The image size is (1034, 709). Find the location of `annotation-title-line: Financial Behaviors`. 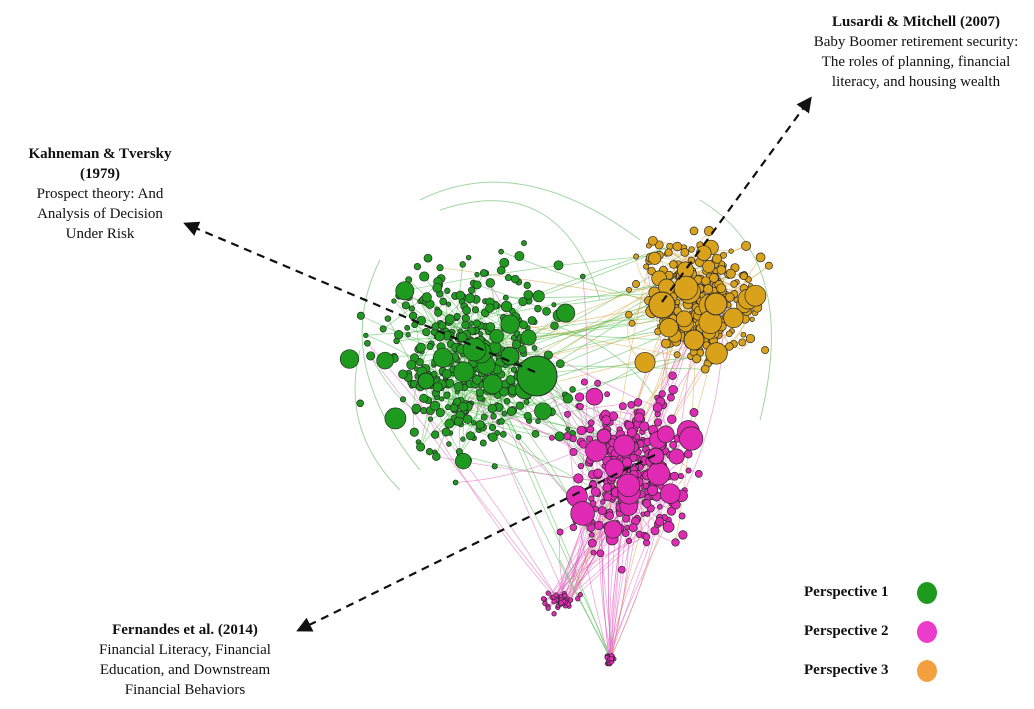

annotation-title-line: Financial Behaviors is located at coordinates (185, 690).